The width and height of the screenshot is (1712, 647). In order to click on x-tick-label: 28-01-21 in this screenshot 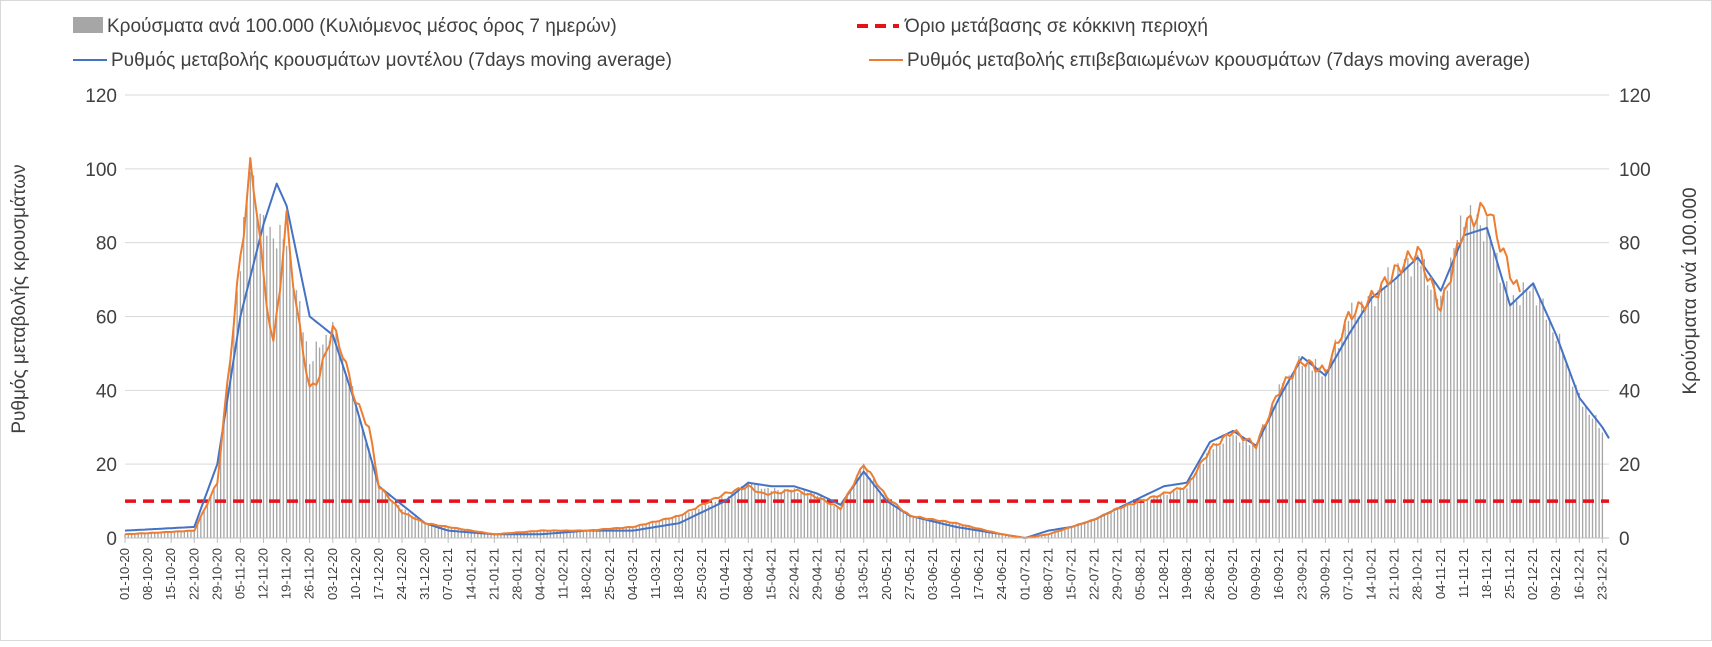, I will do `click(516, 574)`.